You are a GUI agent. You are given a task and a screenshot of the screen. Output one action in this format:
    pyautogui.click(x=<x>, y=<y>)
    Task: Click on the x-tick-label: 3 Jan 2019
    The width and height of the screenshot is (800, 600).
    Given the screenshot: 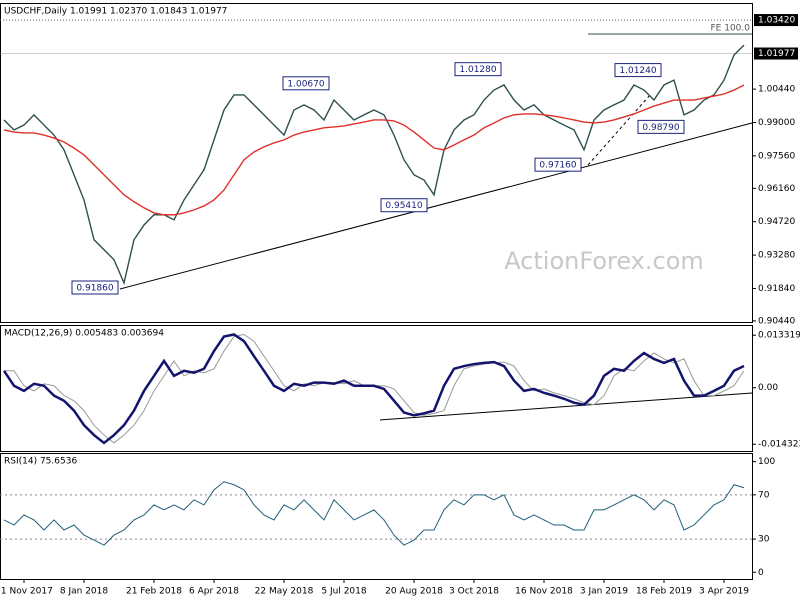 What is the action you would take?
    pyautogui.click(x=604, y=592)
    